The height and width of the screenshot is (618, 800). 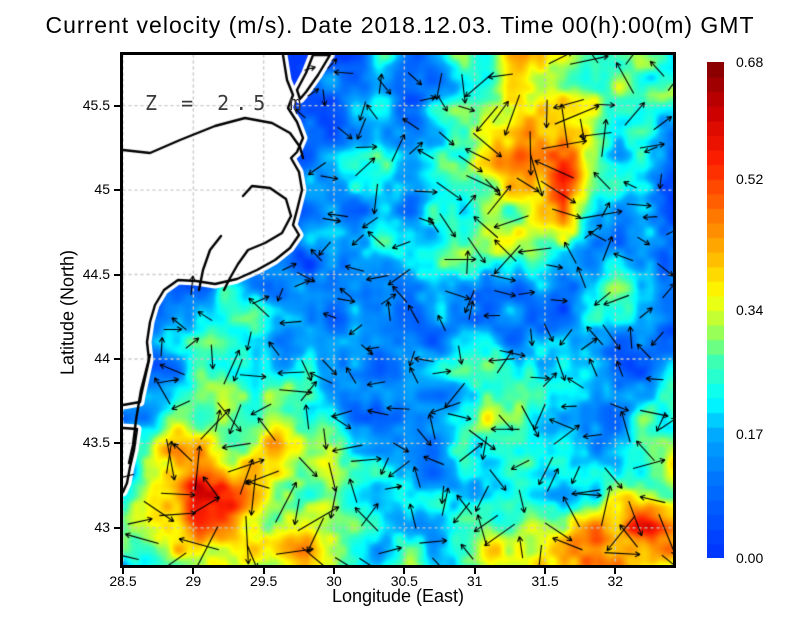 I want to click on x-tick-label: 31, so click(x=474, y=581).